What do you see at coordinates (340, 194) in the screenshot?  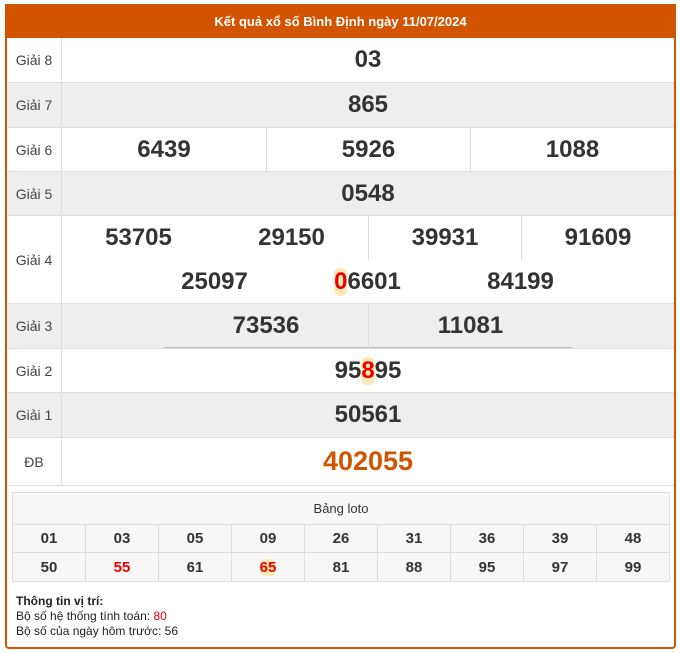 I see `prize-row-g5: Giải 5 0548` at bounding box center [340, 194].